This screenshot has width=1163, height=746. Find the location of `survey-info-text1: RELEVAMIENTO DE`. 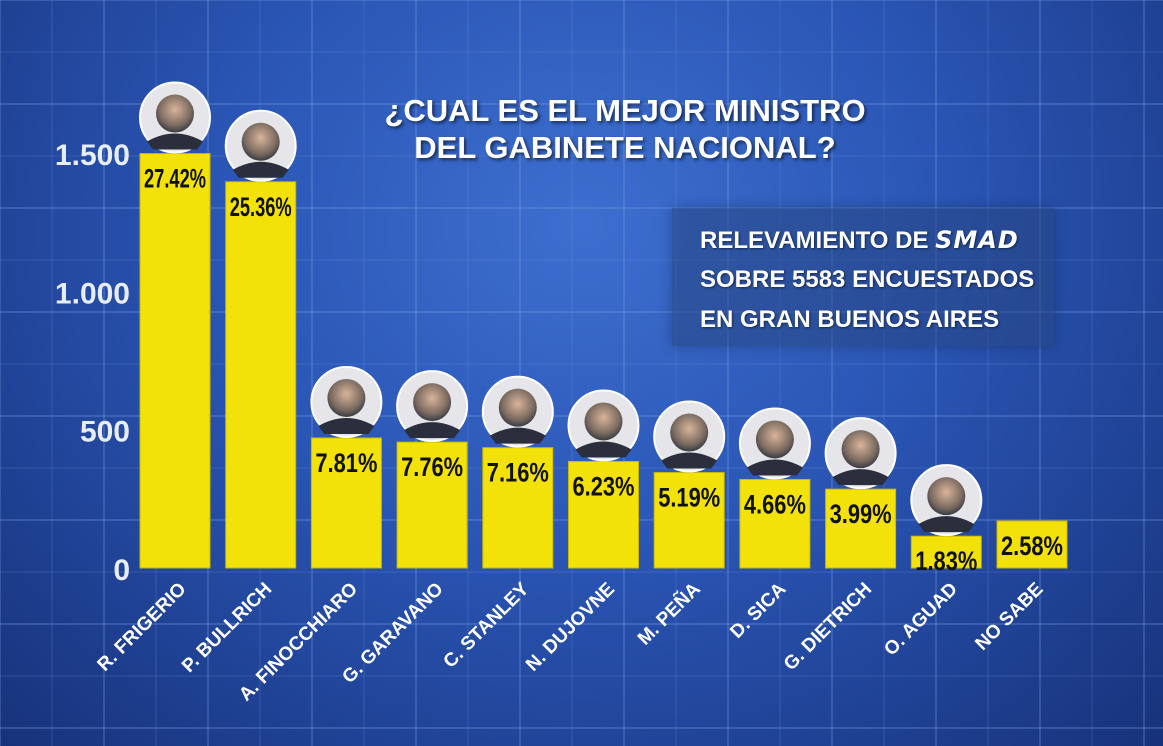

survey-info-text1: RELEVAMIENTO DE is located at coordinates (814, 240).